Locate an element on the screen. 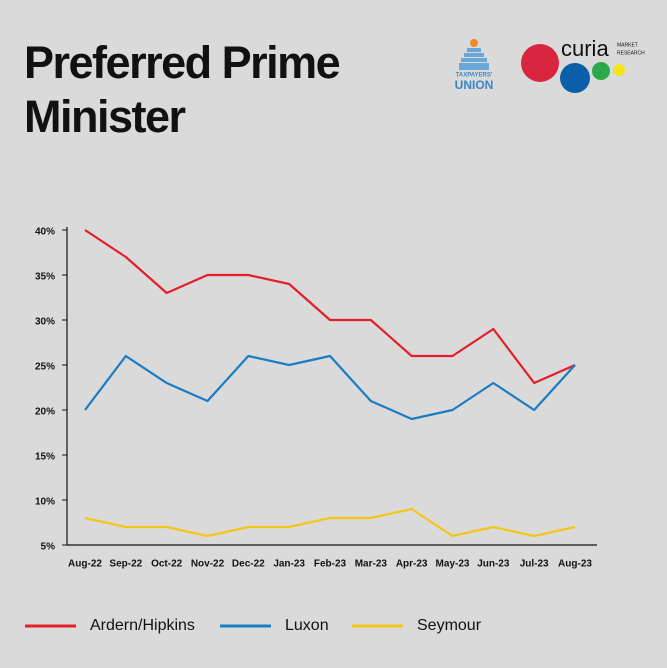 This screenshot has width=667, height=668. logo-text: RESEARCH is located at coordinates (631, 53).